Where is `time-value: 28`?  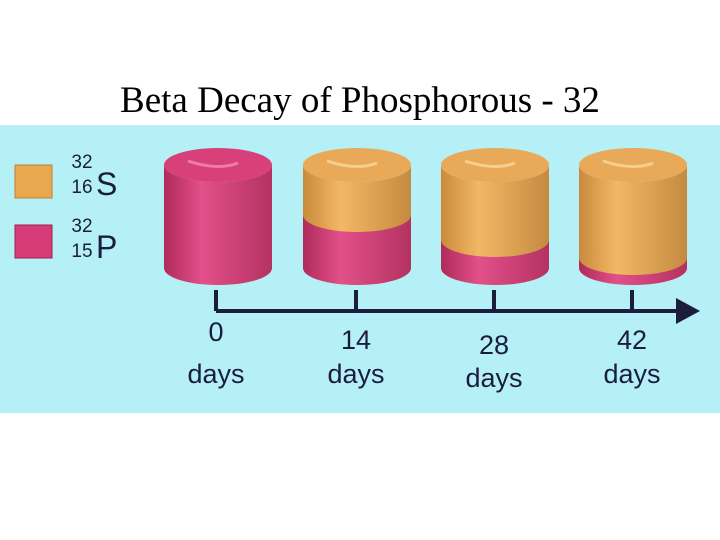 time-value: 28 is located at coordinates (494, 345).